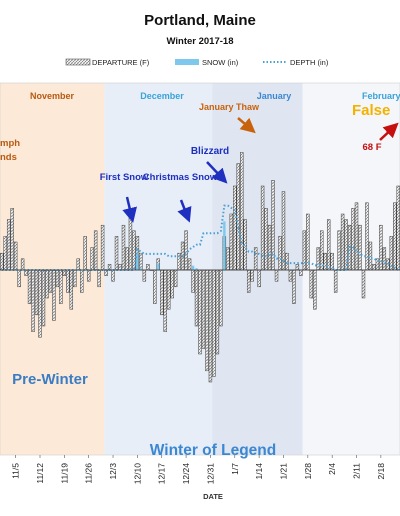  I want to click on annotation-false-spring: False, so click(371, 110).